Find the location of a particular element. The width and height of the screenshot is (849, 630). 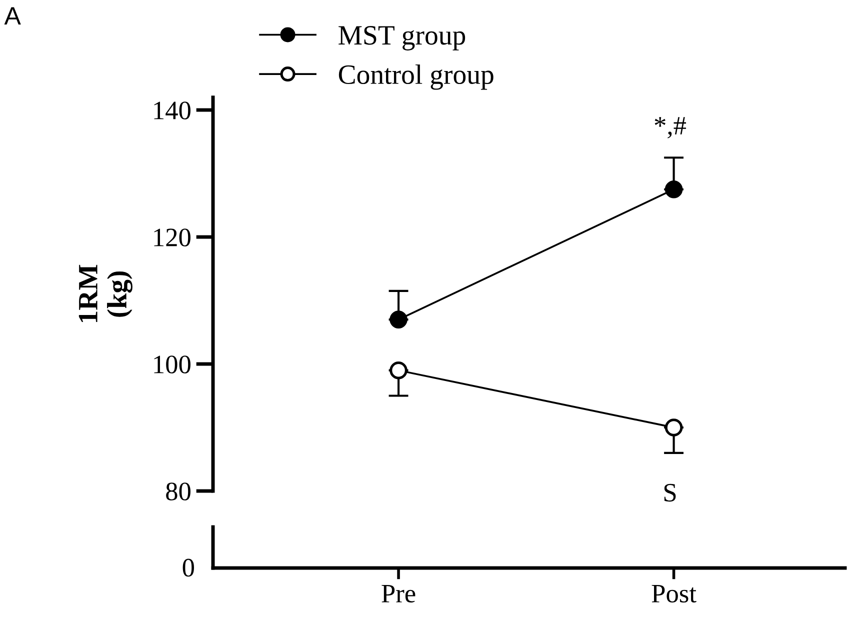

x-tick-label: Pre is located at coordinates (399, 594).